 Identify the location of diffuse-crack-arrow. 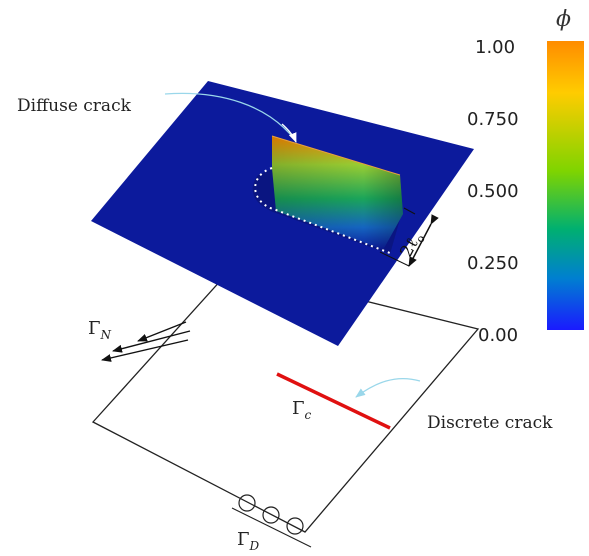
(230, 116).